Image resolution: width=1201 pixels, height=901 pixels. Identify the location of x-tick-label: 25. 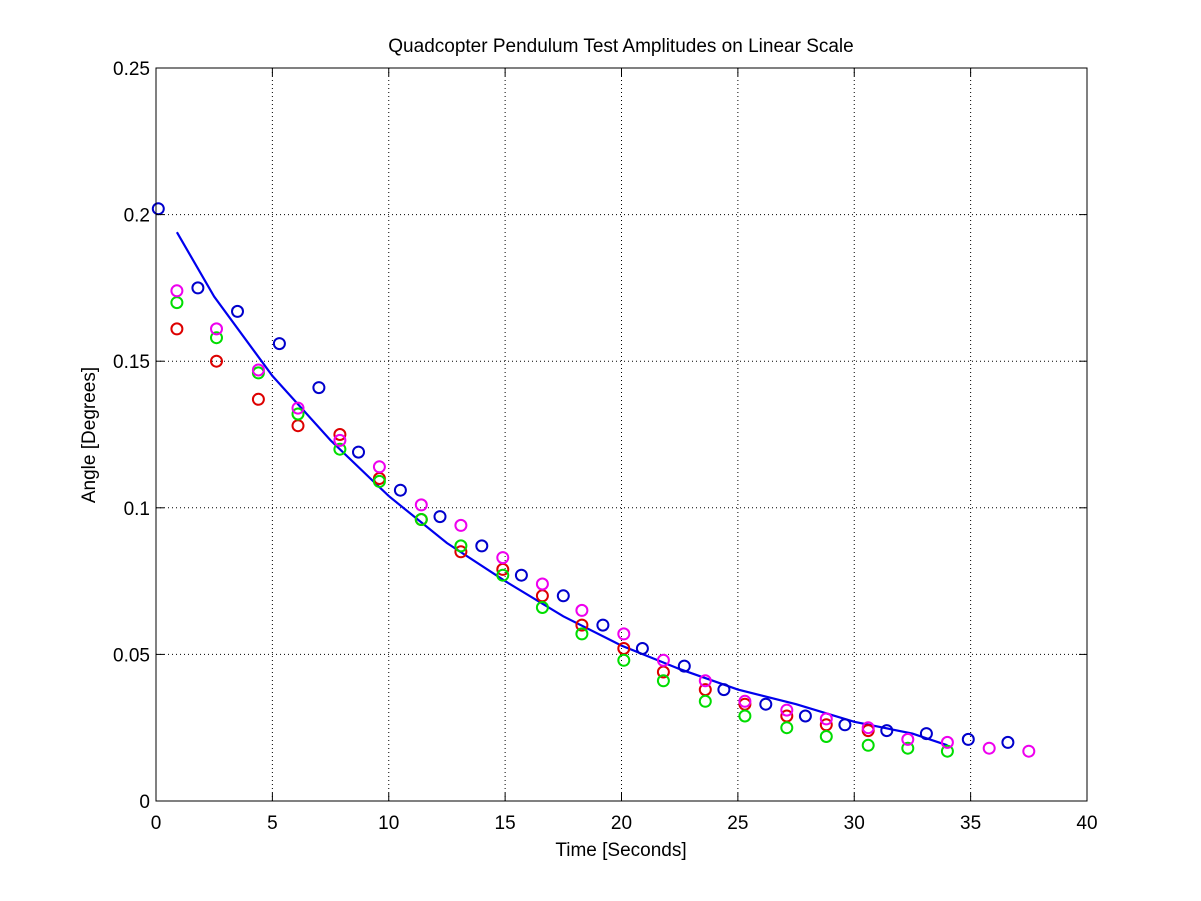
(737, 823).